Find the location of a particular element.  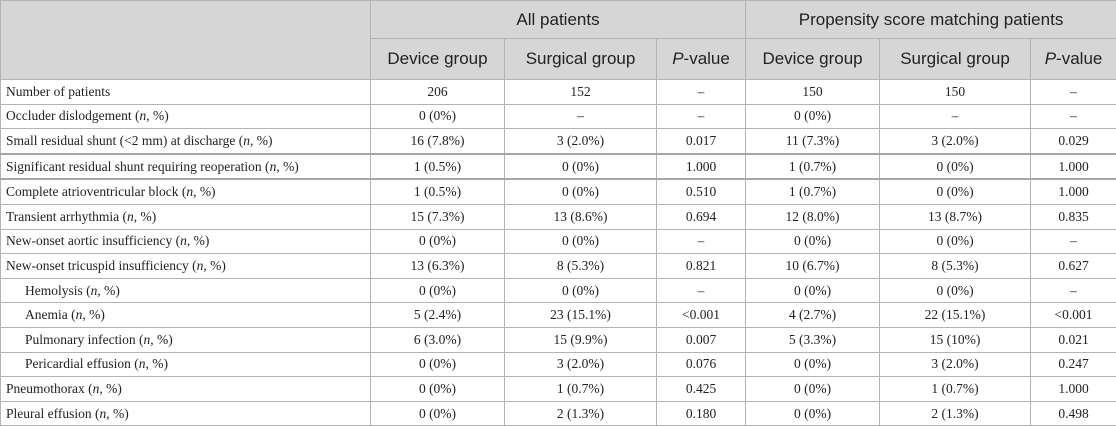

cell-device-psm: 12 (8.0%) is located at coordinates (813, 216).